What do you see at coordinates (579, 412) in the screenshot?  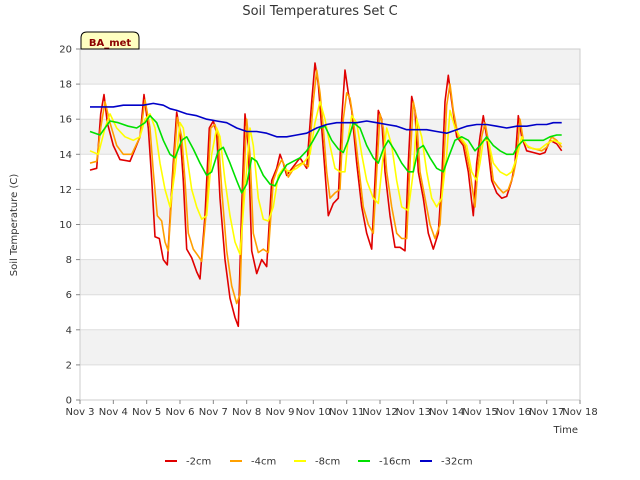 I see `x-tick-label: Nov 18` at bounding box center [579, 412].